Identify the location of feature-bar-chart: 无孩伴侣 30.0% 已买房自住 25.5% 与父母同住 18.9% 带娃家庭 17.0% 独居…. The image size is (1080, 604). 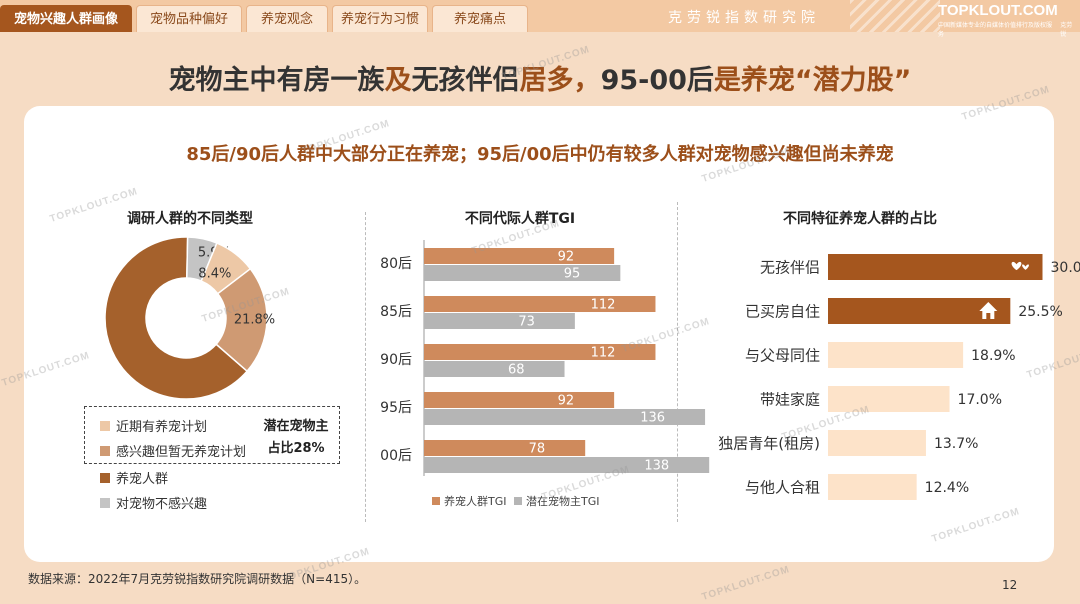
(899, 377).